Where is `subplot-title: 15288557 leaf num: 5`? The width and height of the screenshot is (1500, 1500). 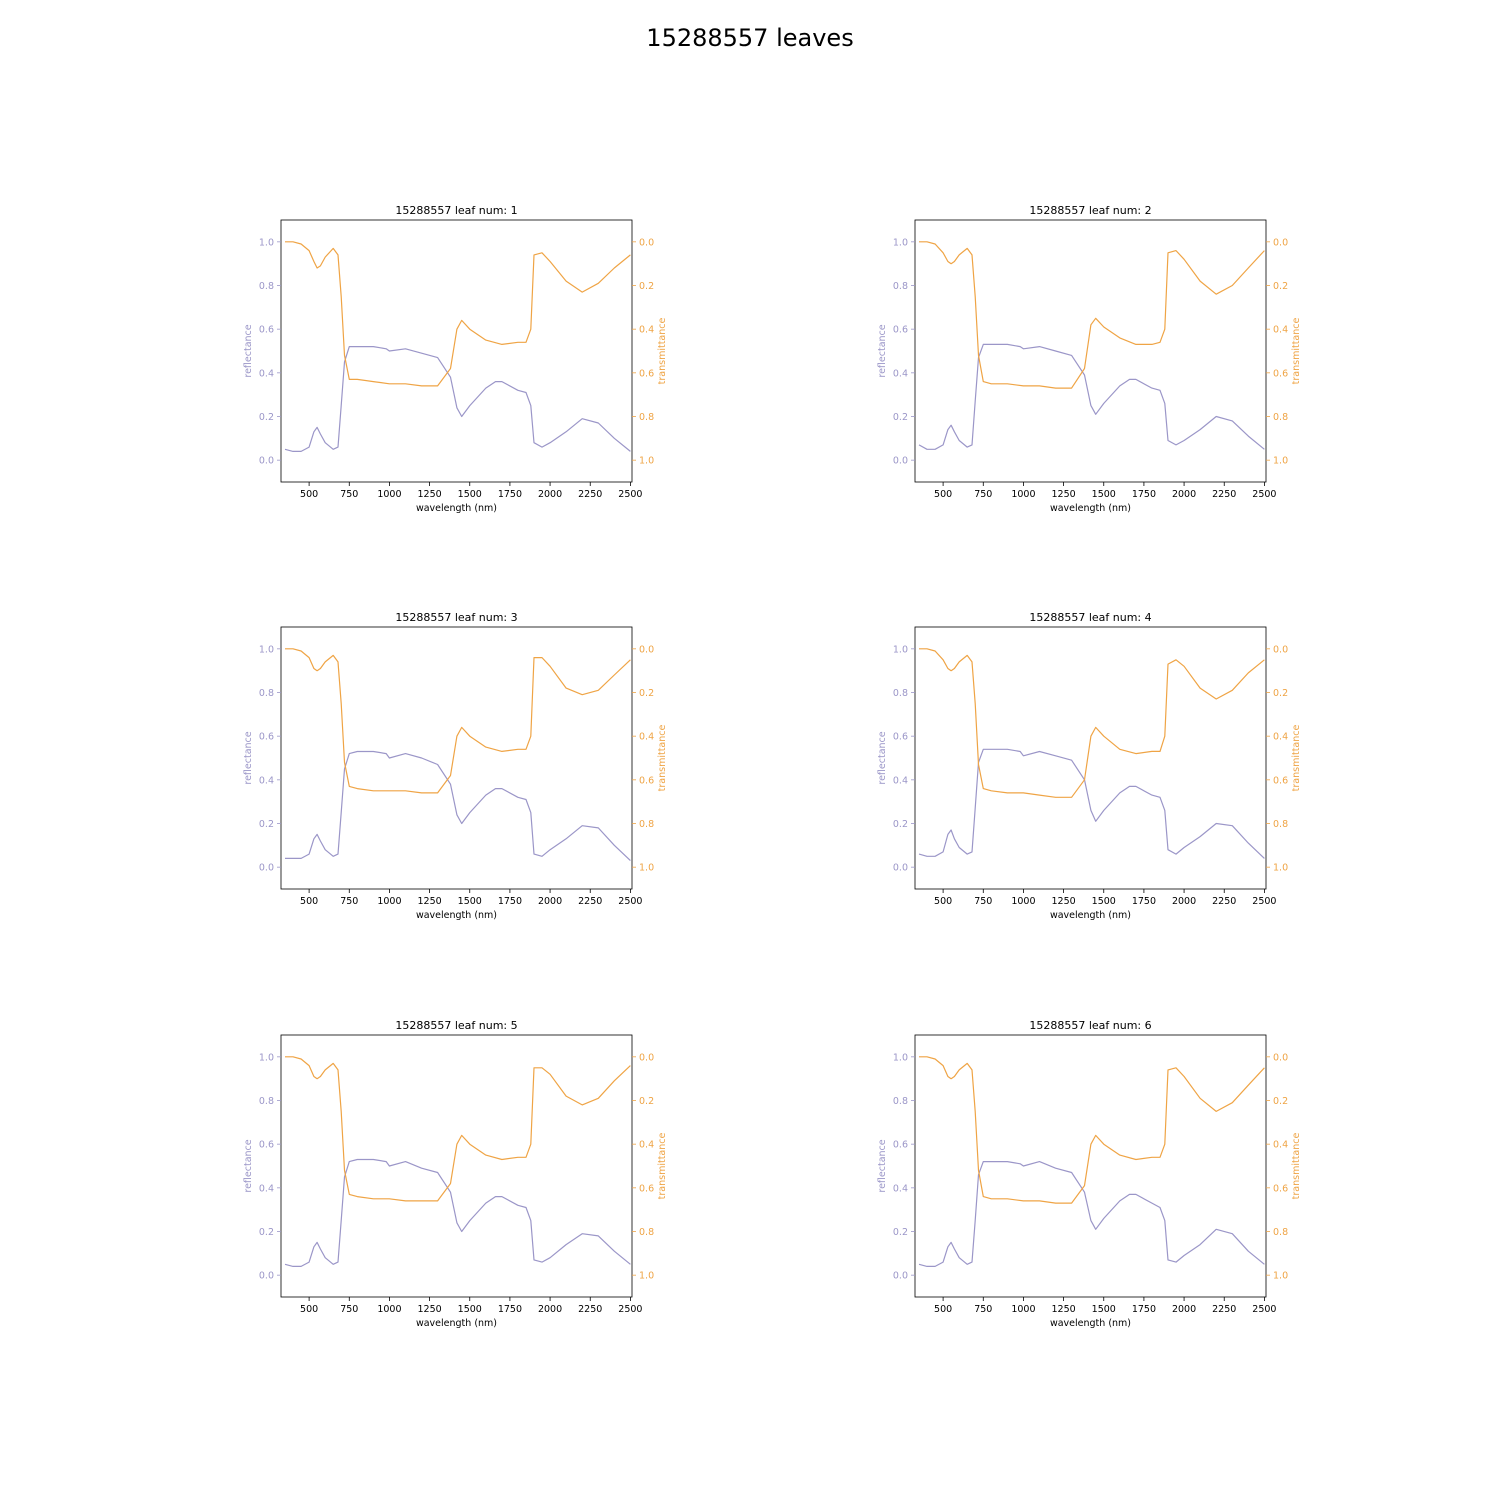 subplot-title: 15288557 leaf num: 5 is located at coordinates (456, 1025).